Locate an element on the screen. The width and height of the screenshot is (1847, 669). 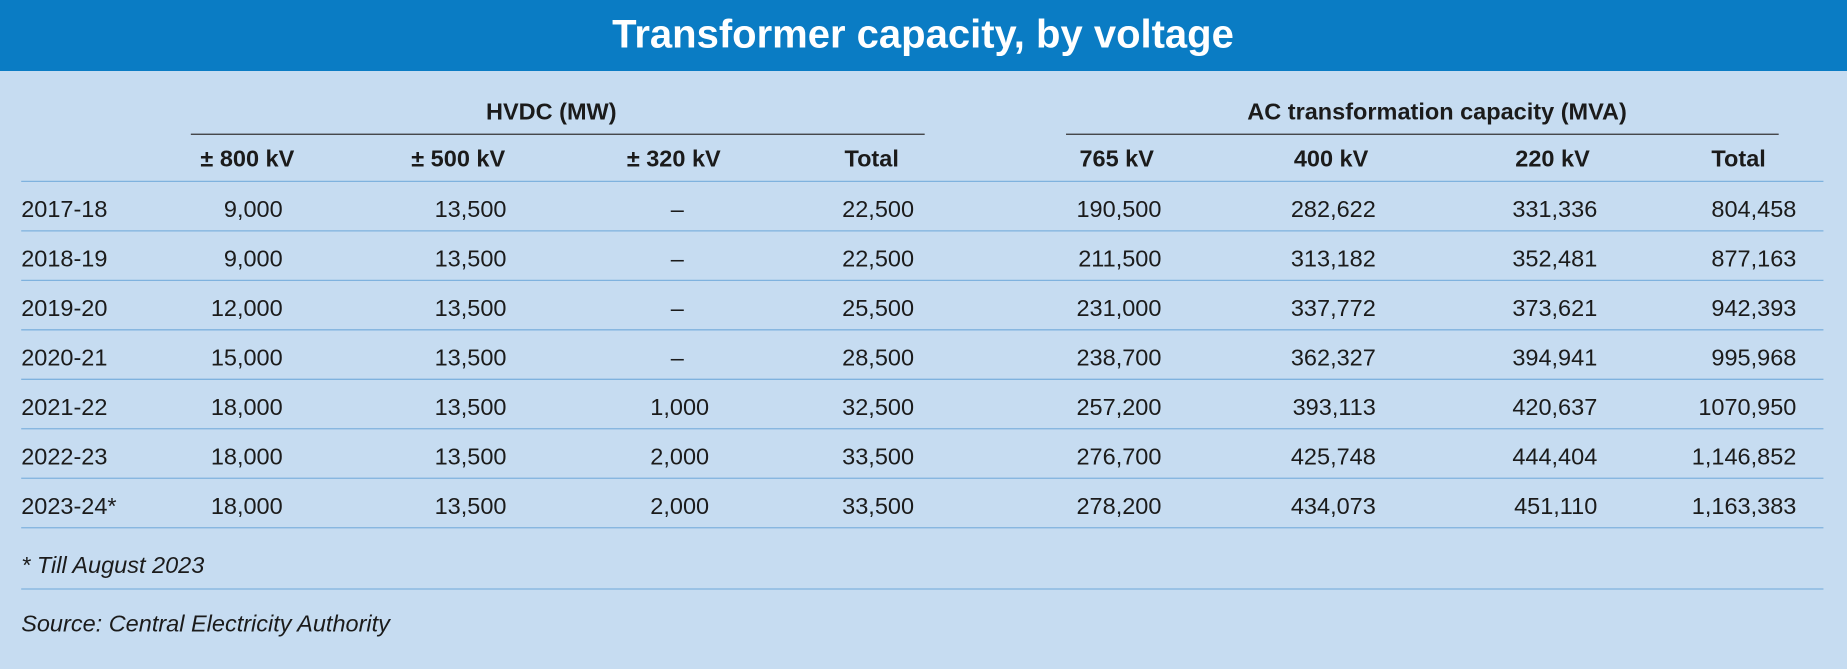
cell: 257,200 is located at coordinates (1118, 407).